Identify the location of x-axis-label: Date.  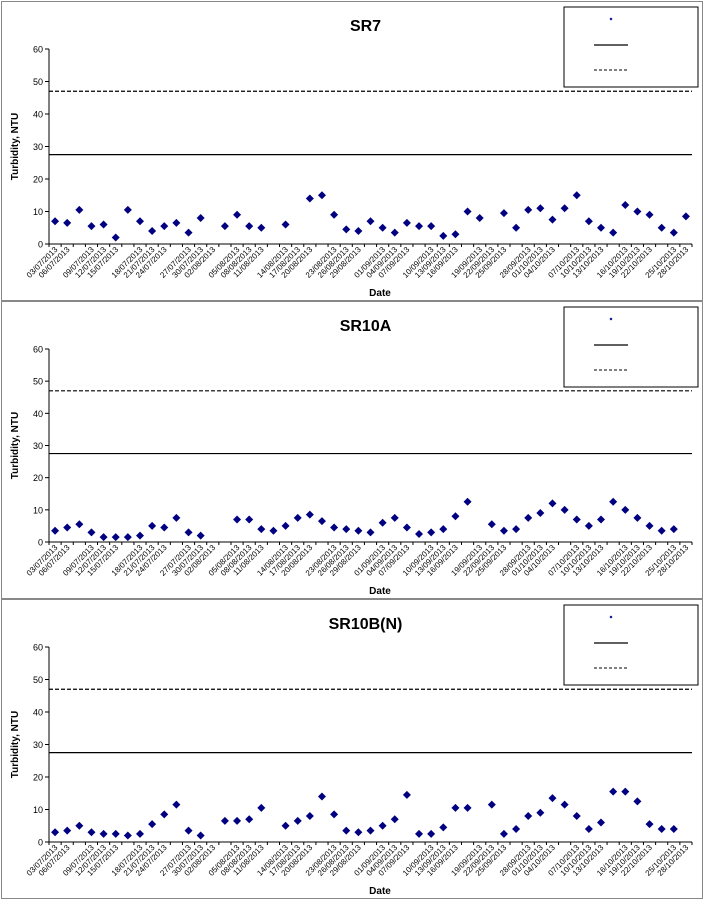
(380, 891).